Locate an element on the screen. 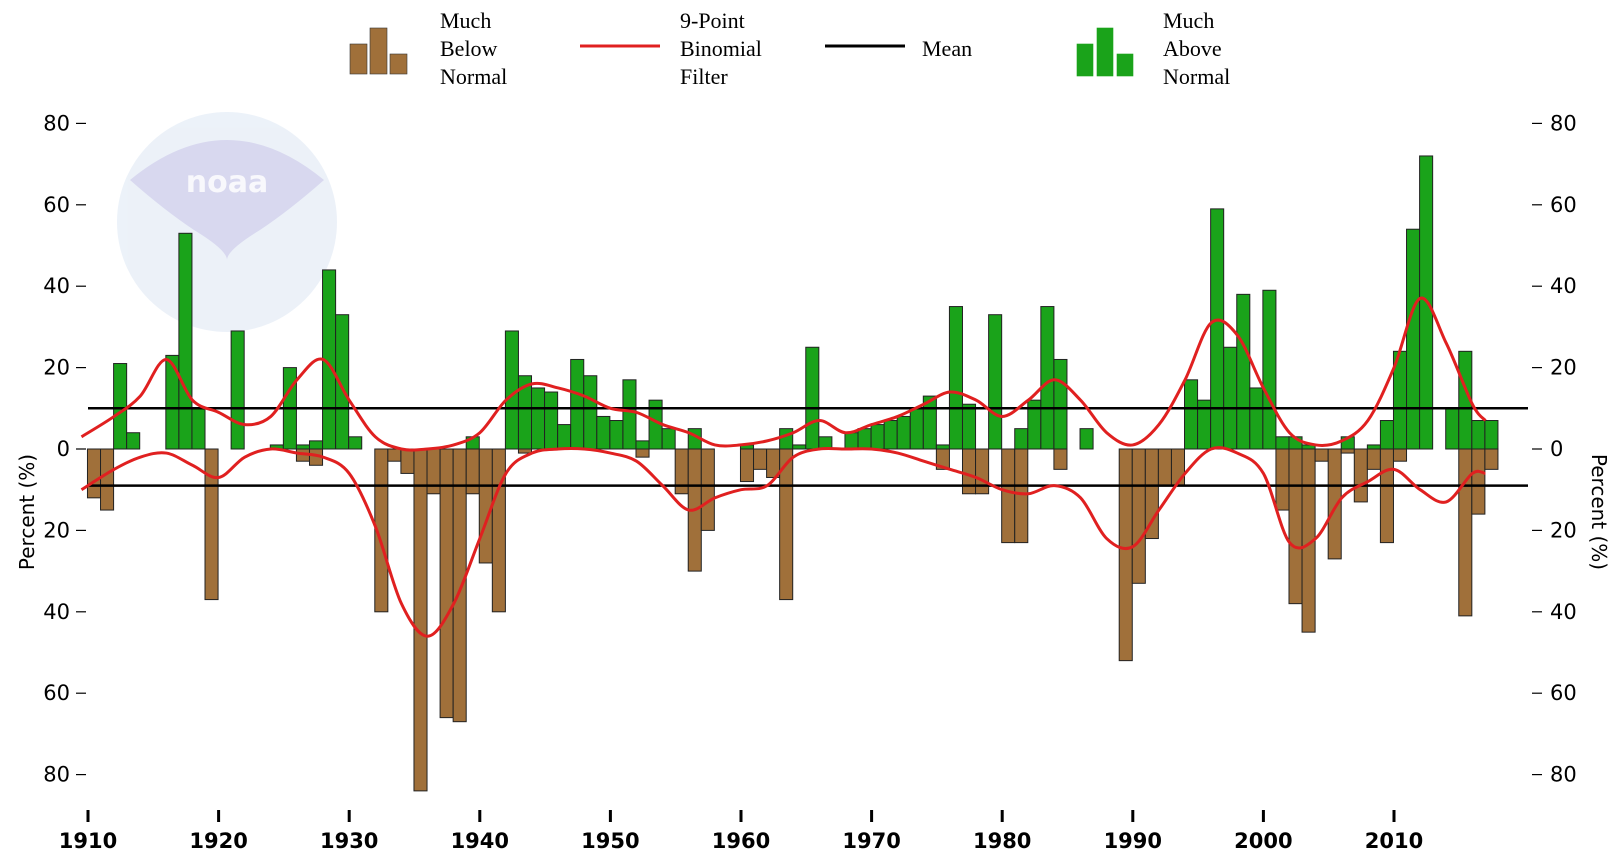 This screenshot has height=854, width=1614. bar-below-2002 is located at coordinates (1295, 526).